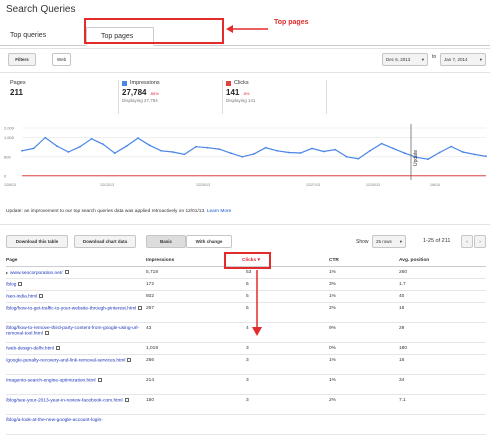 The height and width of the screenshot is (445, 490). I want to click on page-link: /magento-search-engine-optimization.html, so click(51, 380).